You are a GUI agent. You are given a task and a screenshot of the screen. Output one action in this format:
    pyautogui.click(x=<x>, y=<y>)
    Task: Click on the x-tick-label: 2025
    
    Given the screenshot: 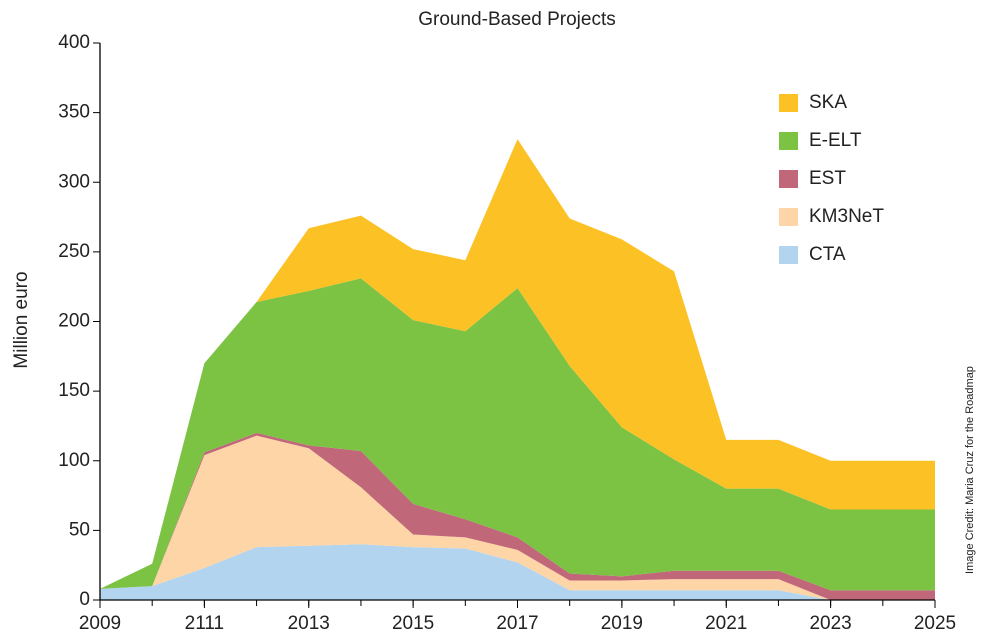 What is the action you would take?
    pyautogui.click(x=935, y=623)
    